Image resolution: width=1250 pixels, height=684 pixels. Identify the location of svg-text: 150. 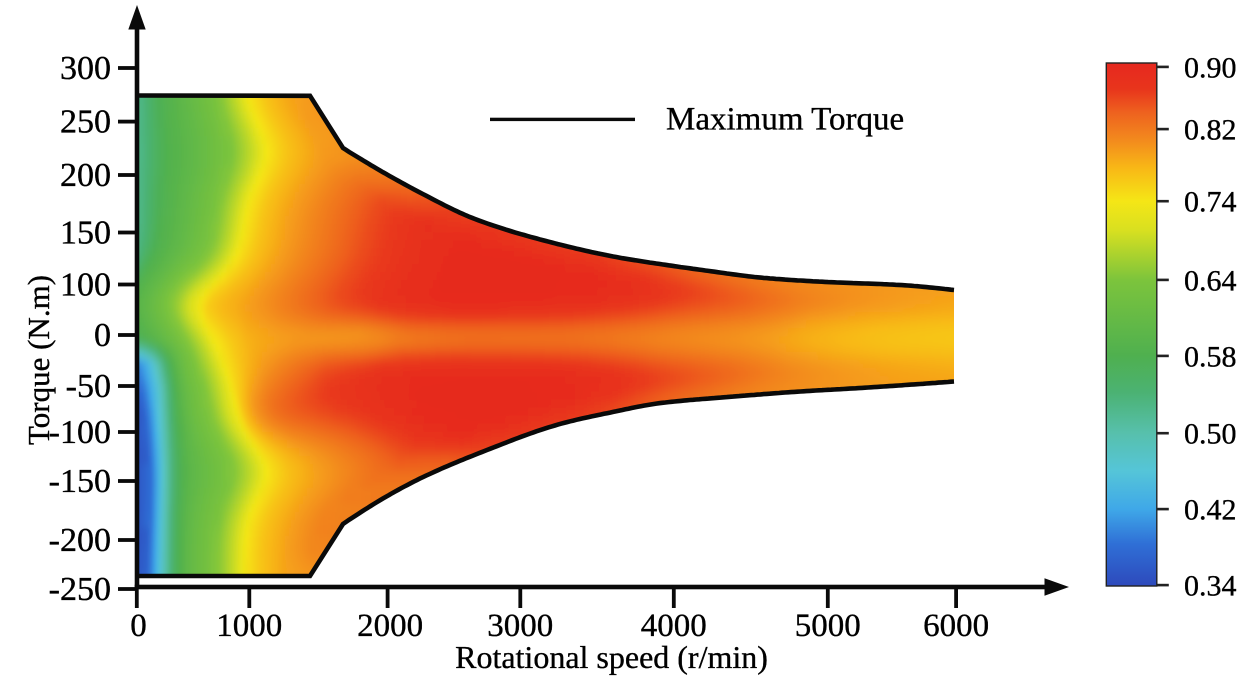
(85, 233).